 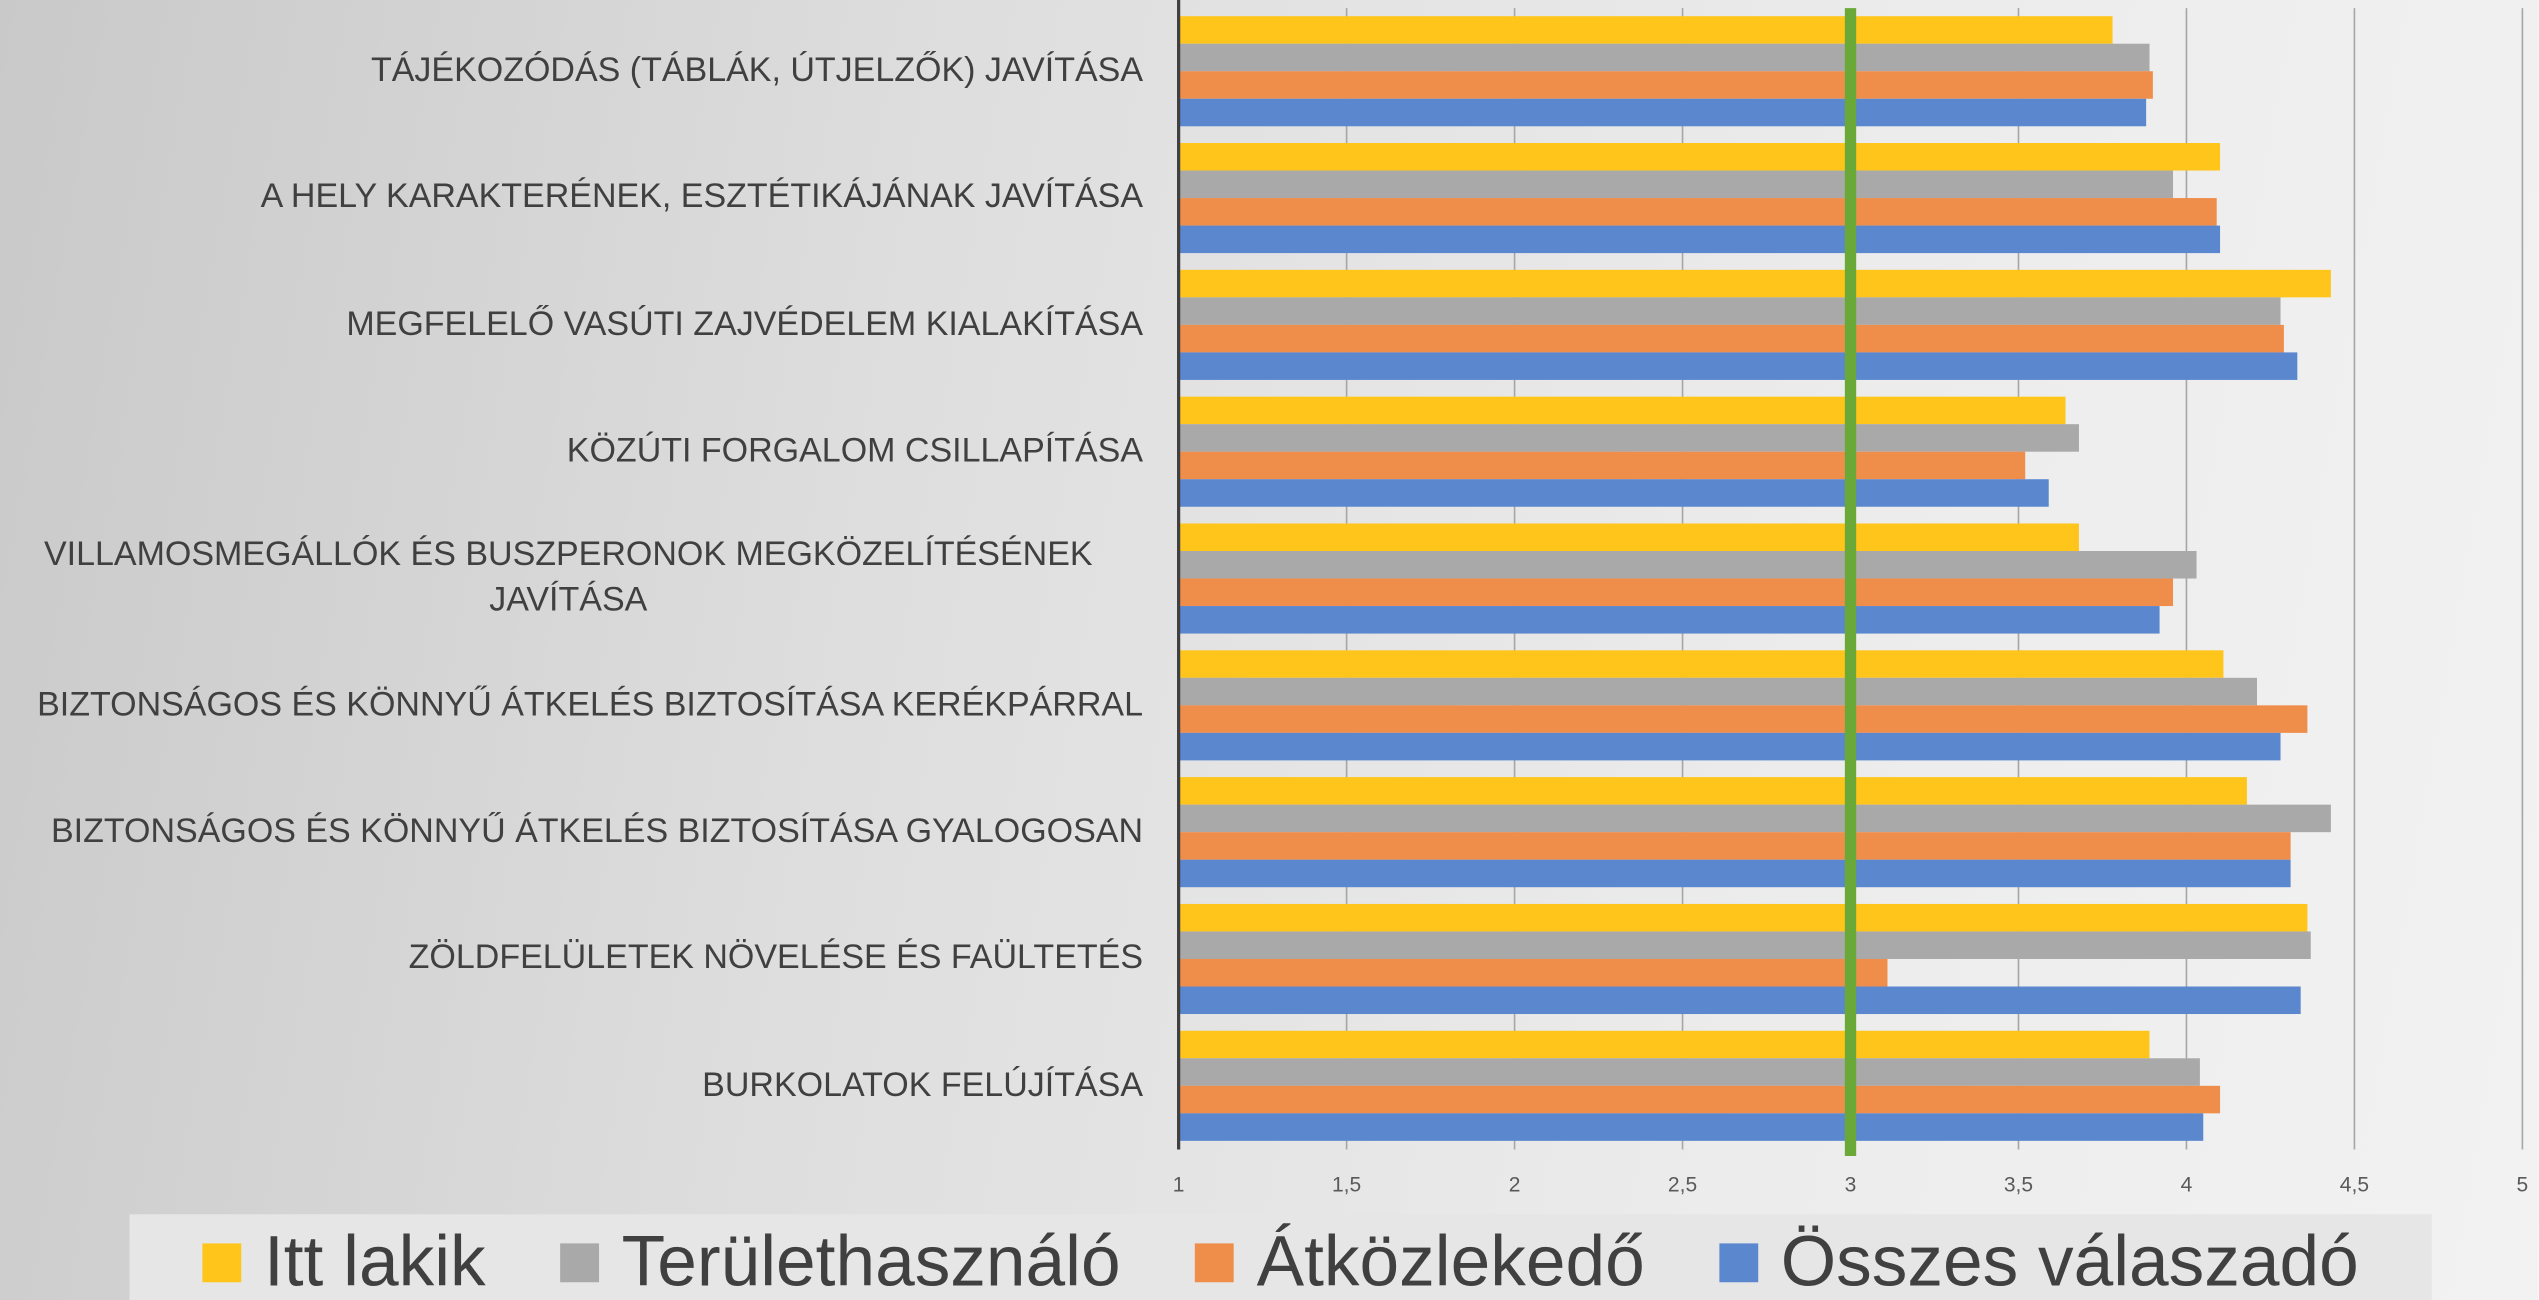 I want to click on legend-label: Átközlekedő, so click(x=1450, y=1261).